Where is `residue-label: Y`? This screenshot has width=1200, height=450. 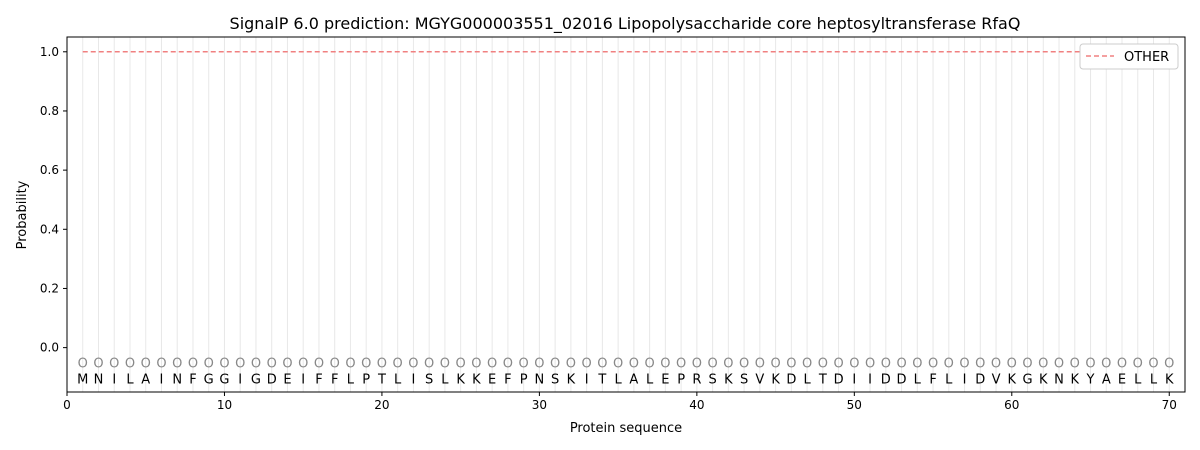 residue-label: Y is located at coordinates (1090, 379).